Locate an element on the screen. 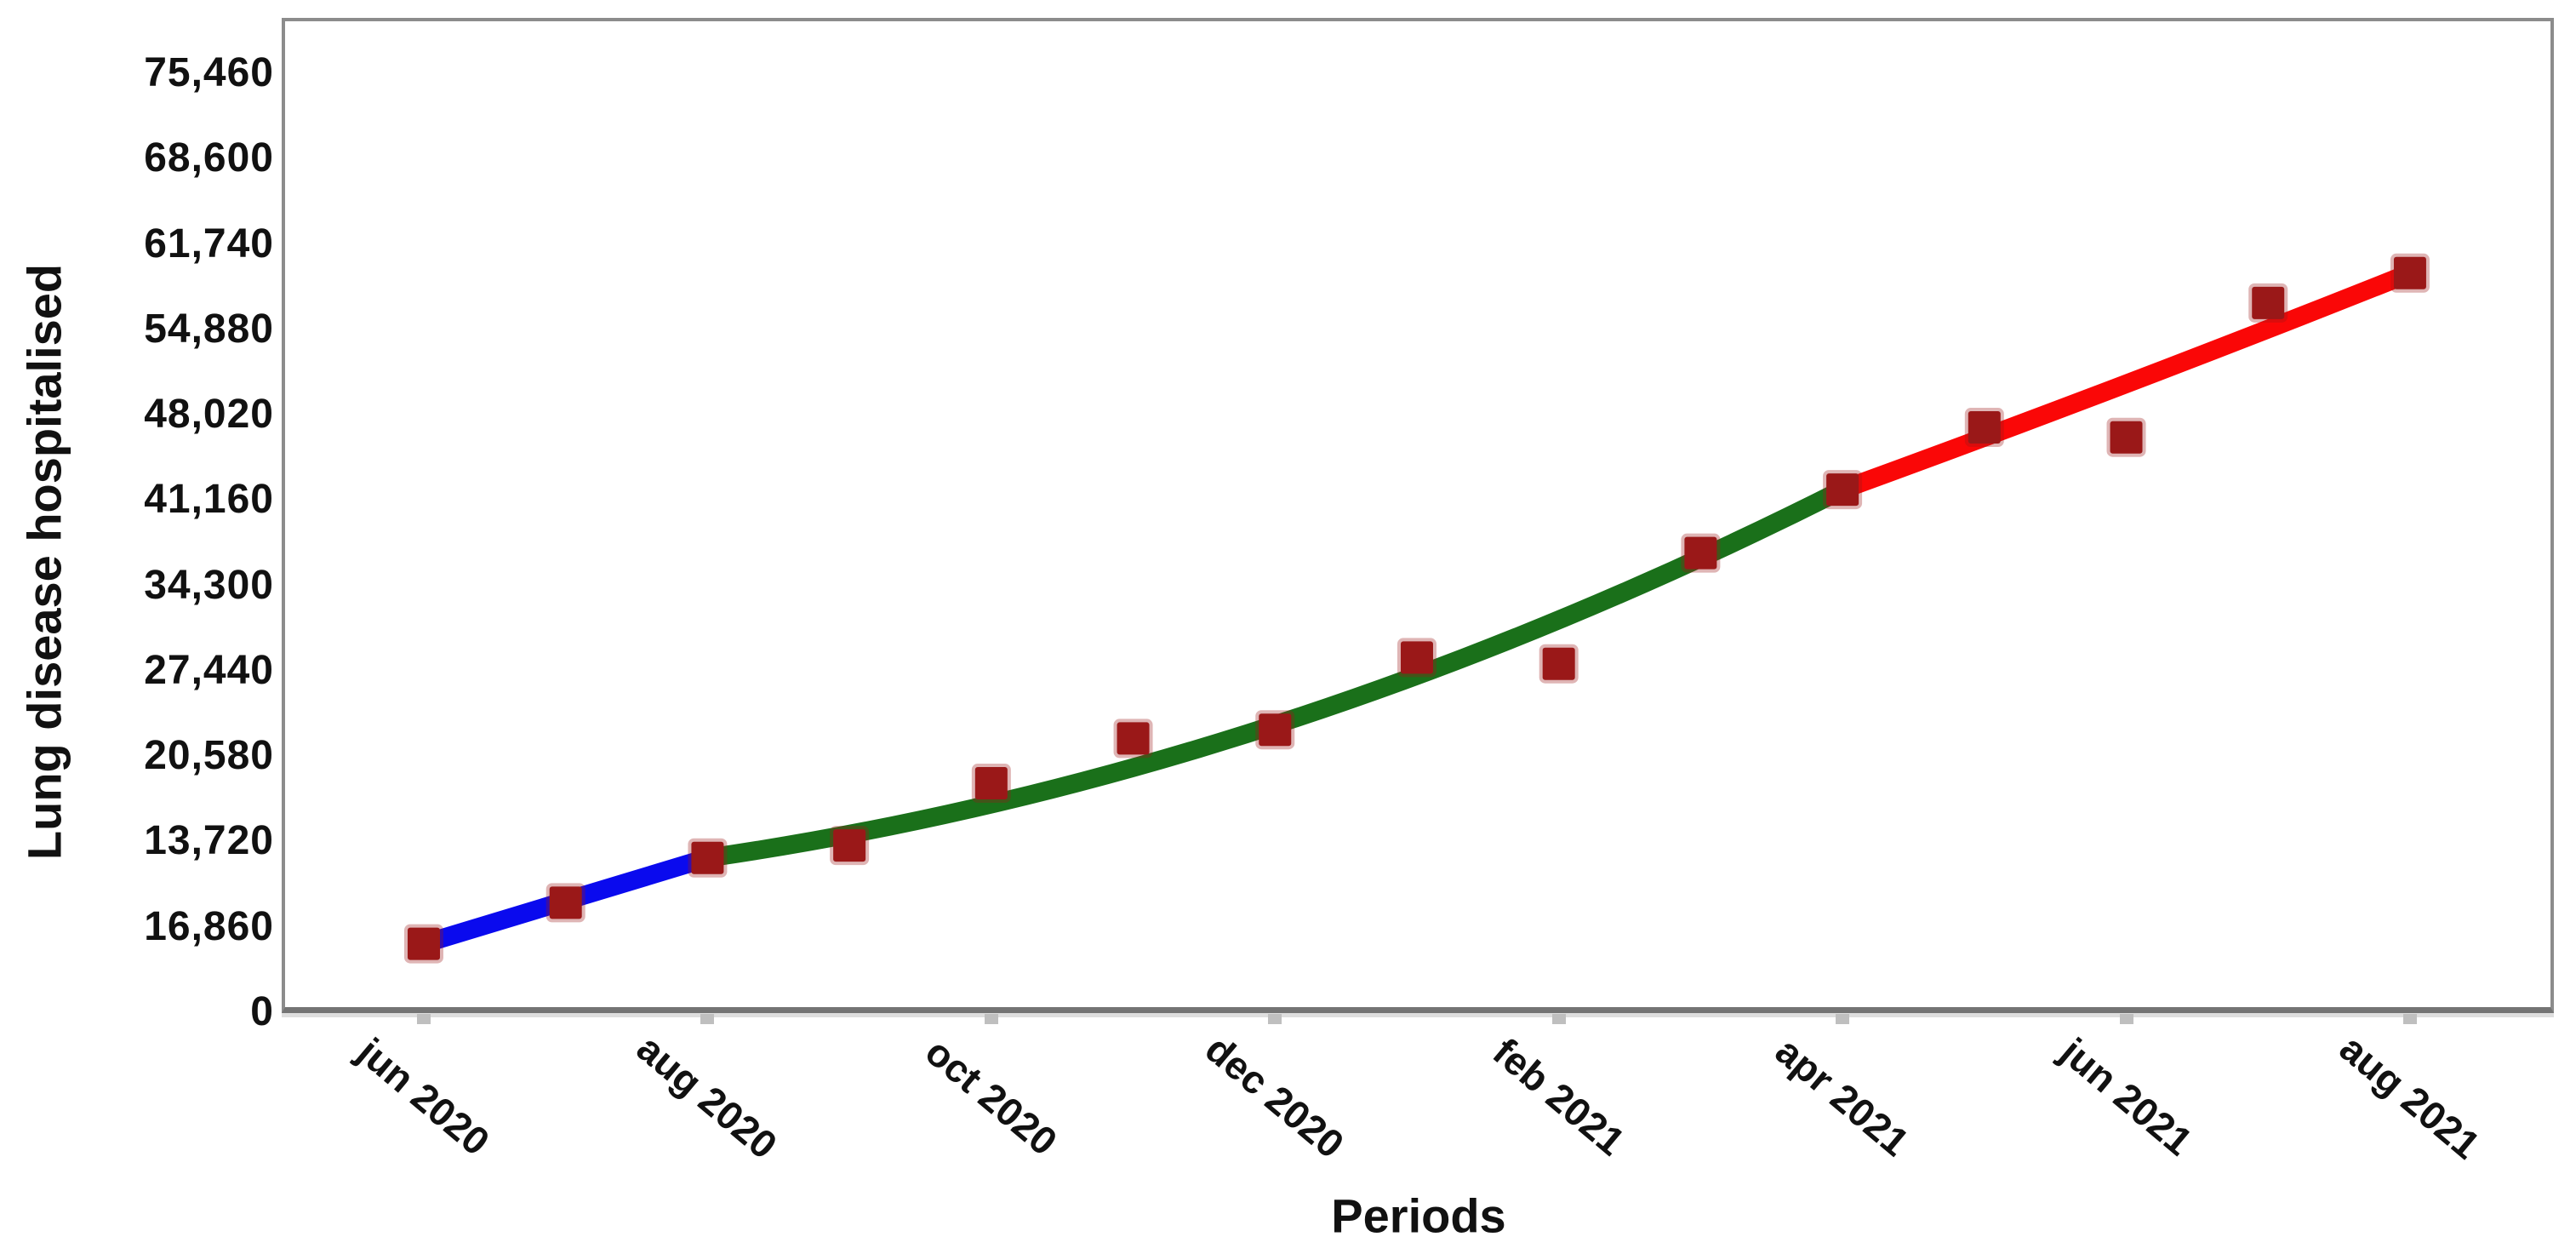 The height and width of the screenshot is (1254, 2576). y-tick-label: 61,740 is located at coordinates (209, 243).